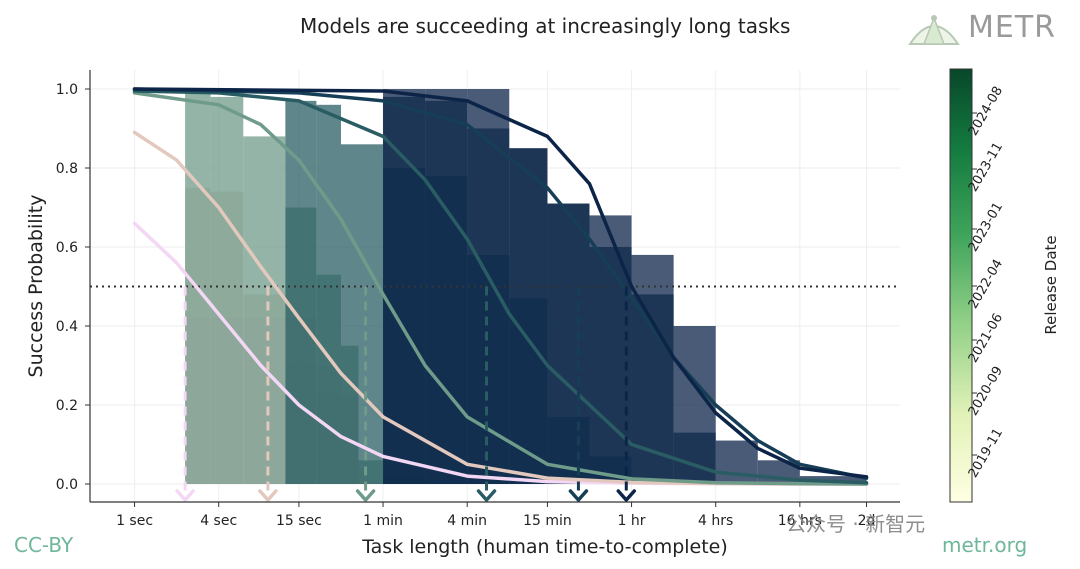  What do you see at coordinates (36, 286) in the screenshot?
I see `y-axis-label: Success Probability` at bounding box center [36, 286].